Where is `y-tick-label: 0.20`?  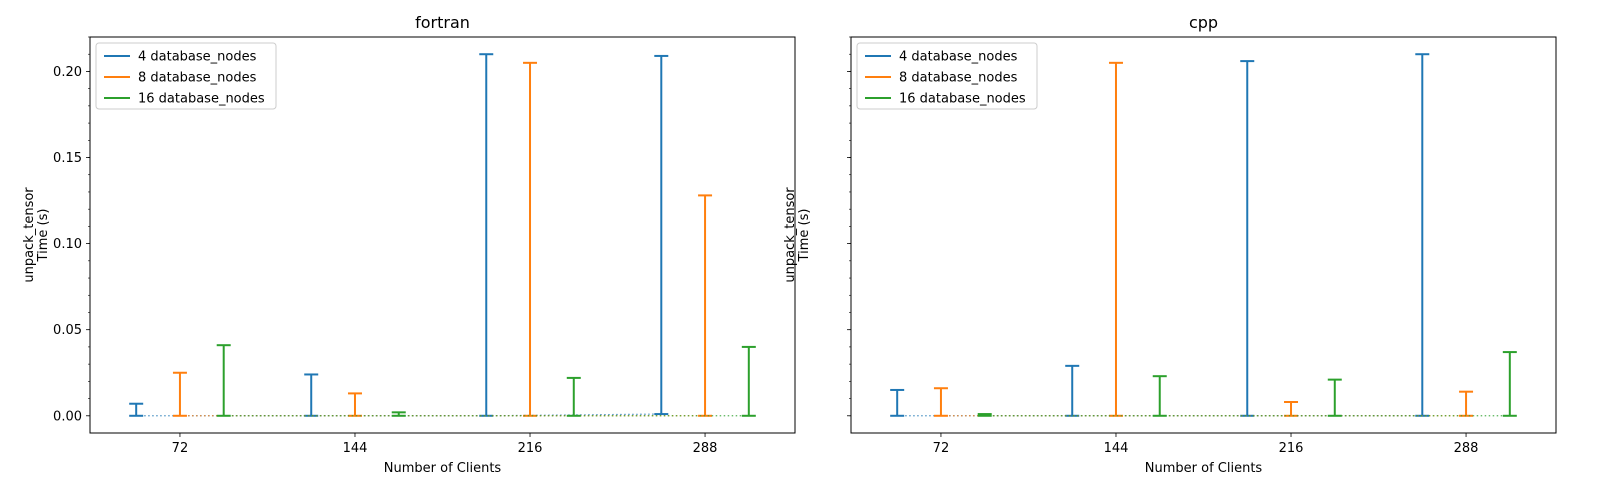
y-tick-label: 0.20 is located at coordinates (67, 72).